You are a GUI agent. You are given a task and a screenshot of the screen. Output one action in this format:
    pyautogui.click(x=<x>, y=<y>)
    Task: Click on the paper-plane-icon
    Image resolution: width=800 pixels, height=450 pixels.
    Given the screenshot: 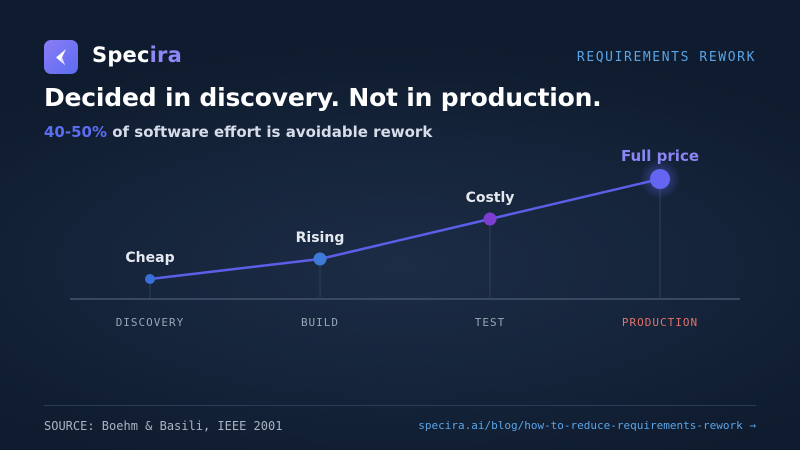 What is the action you would take?
    pyautogui.click(x=61, y=57)
    